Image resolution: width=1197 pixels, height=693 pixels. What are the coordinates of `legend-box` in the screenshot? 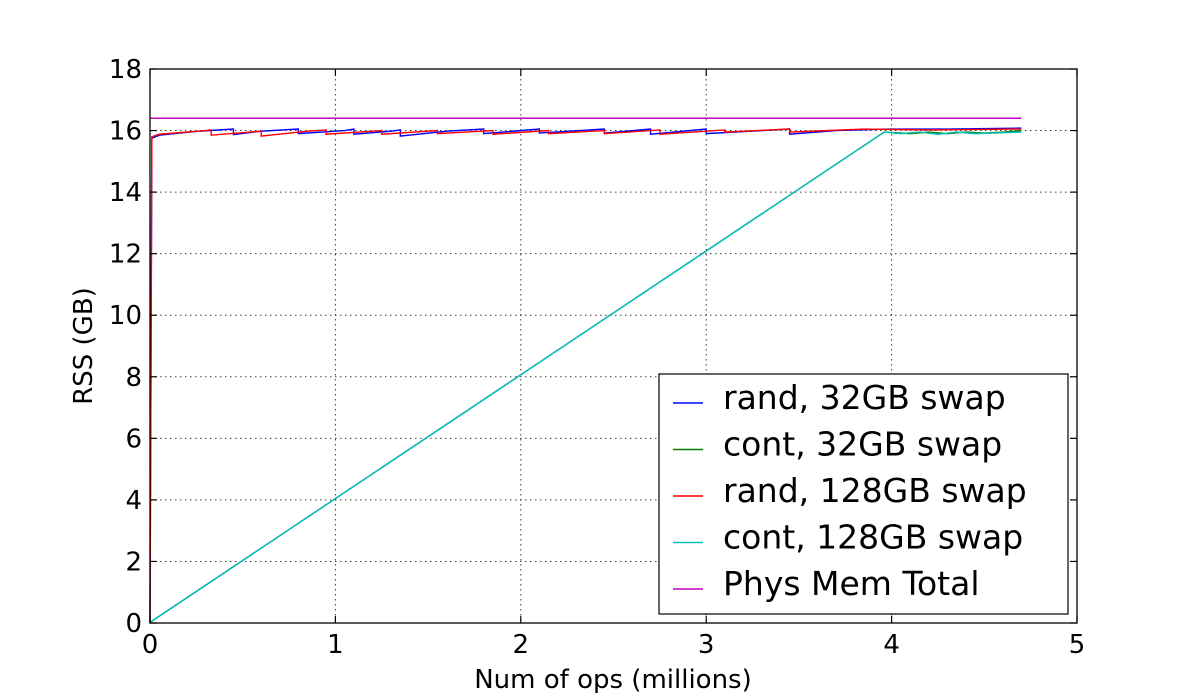 It's located at (863, 494).